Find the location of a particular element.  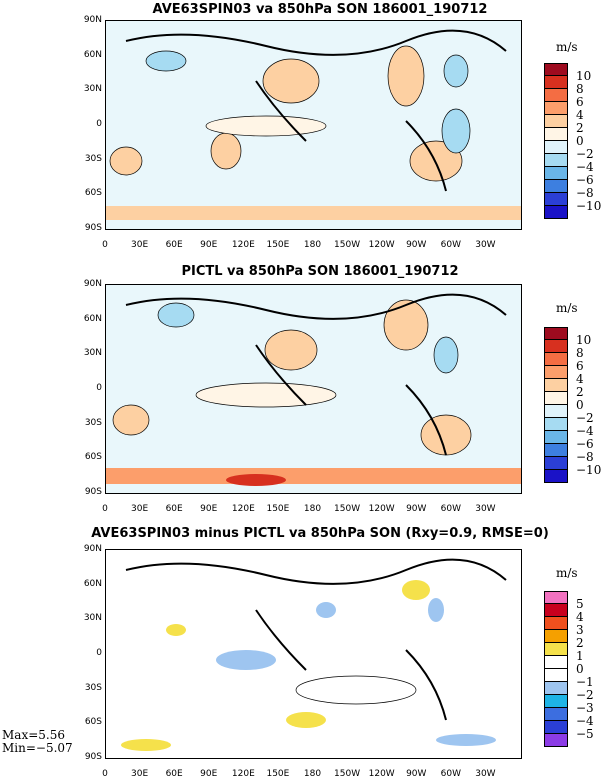

colorbar-label: 1 is located at coordinates (580, 656).